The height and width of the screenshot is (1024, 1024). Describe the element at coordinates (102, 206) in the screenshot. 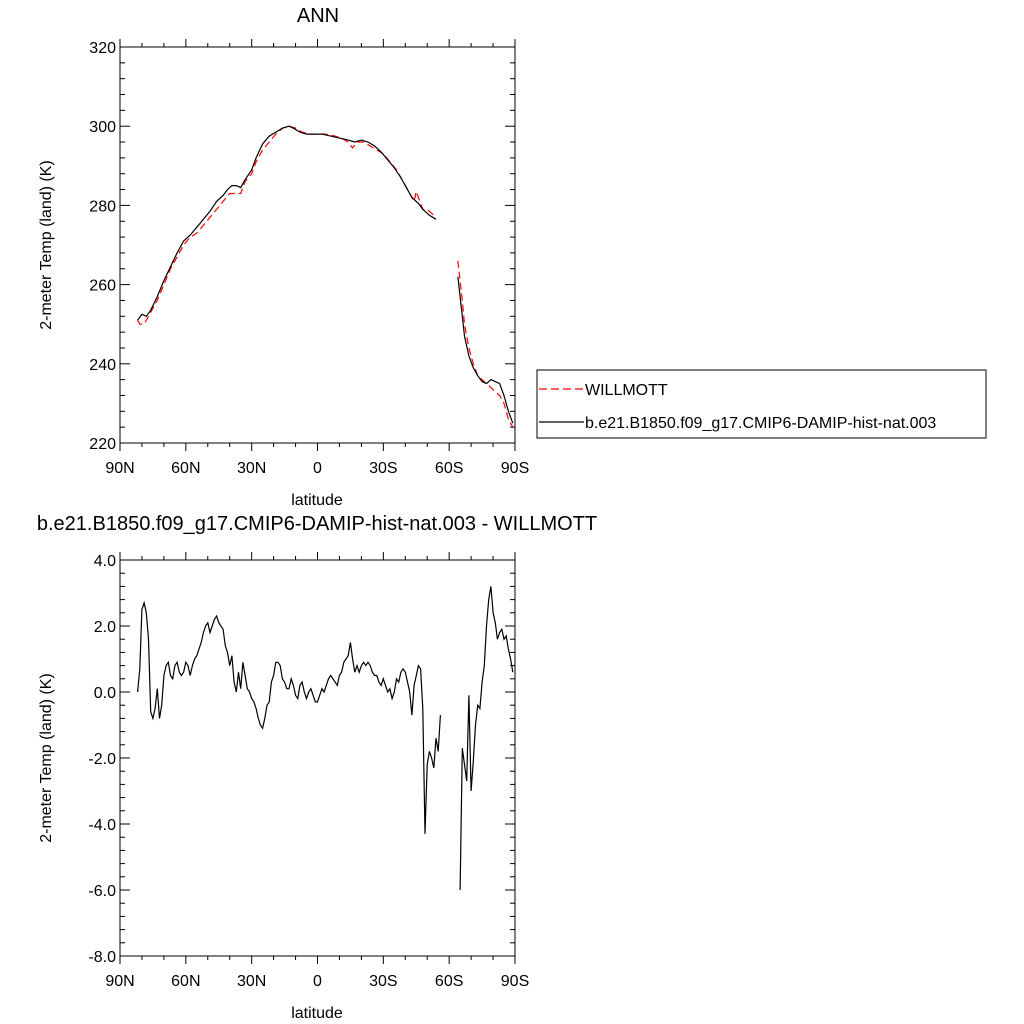

I see `y-tick-label: 280` at that location.